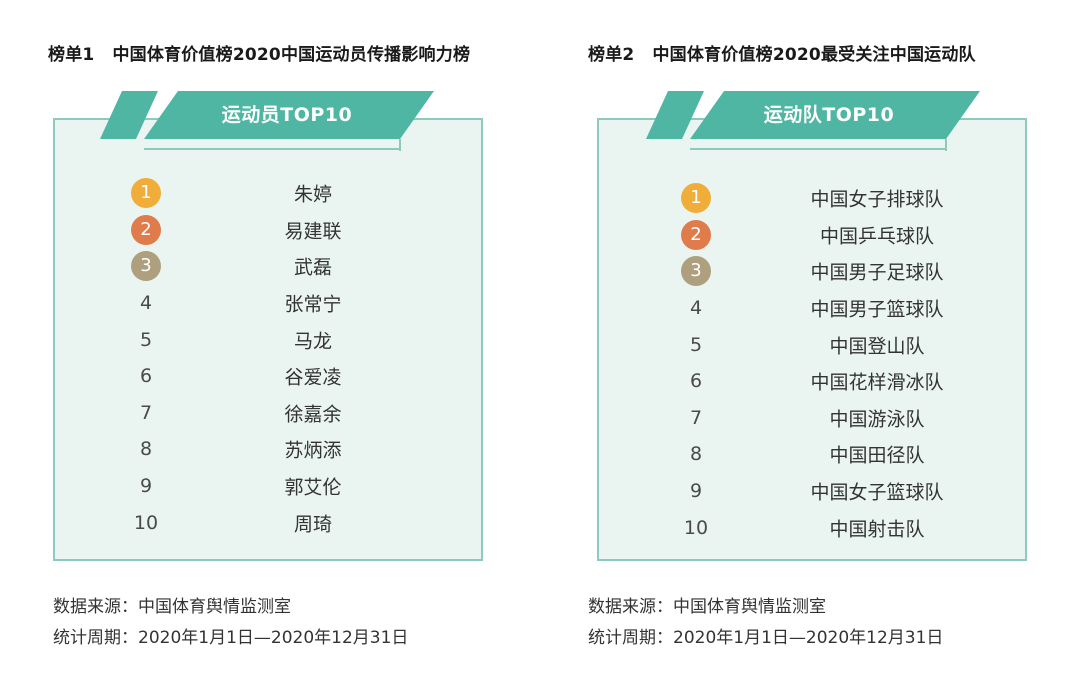  What do you see at coordinates (313, 304) in the screenshot?
I see `athlete-name: 张常宁` at bounding box center [313, 304].